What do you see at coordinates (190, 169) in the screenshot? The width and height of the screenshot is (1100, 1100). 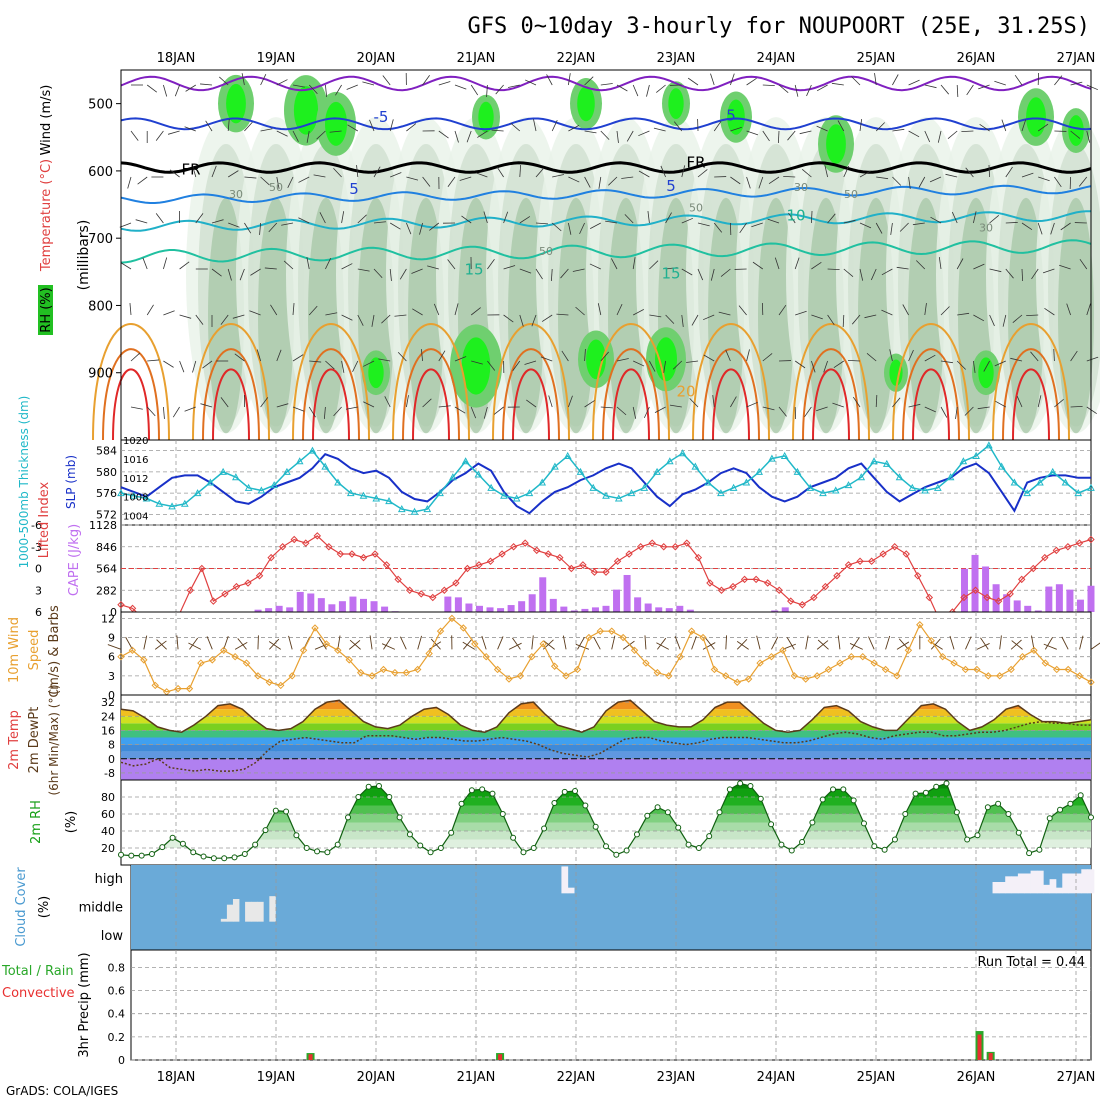 I see `contour-label: FR` at bounding box center [190, 169].